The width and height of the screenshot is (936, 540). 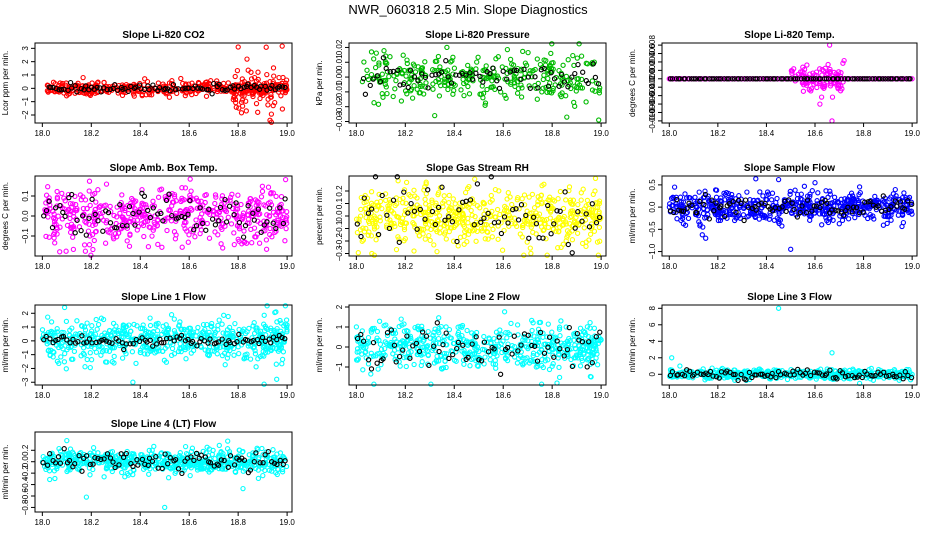 I want to click on y-axis-label: ml/min per min., so click(x=5, y=345).